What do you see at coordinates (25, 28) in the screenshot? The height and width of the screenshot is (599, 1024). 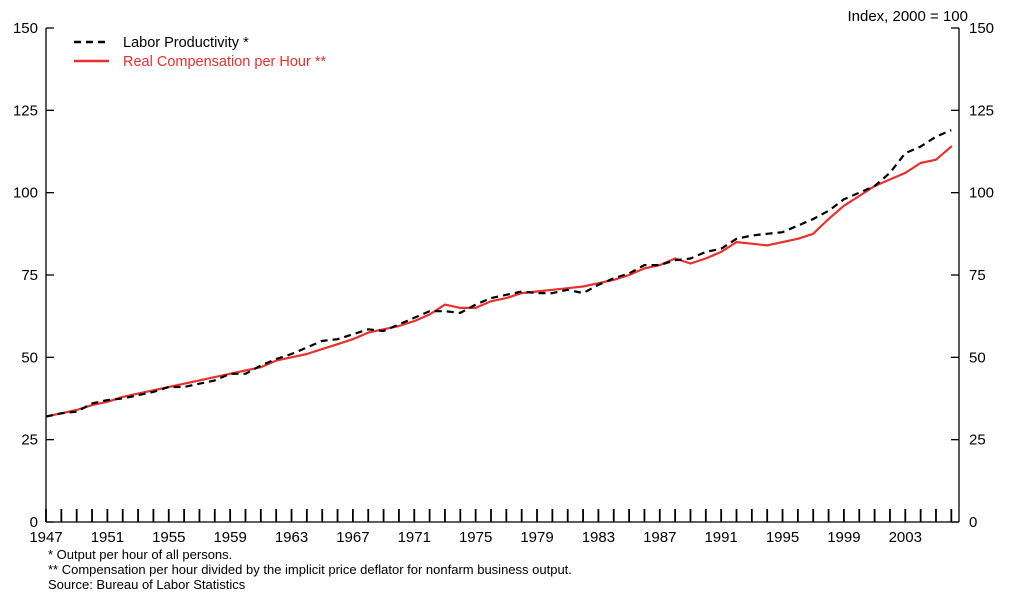 I see `y-tick-label-left: 150` at bounding box center [25, 28].